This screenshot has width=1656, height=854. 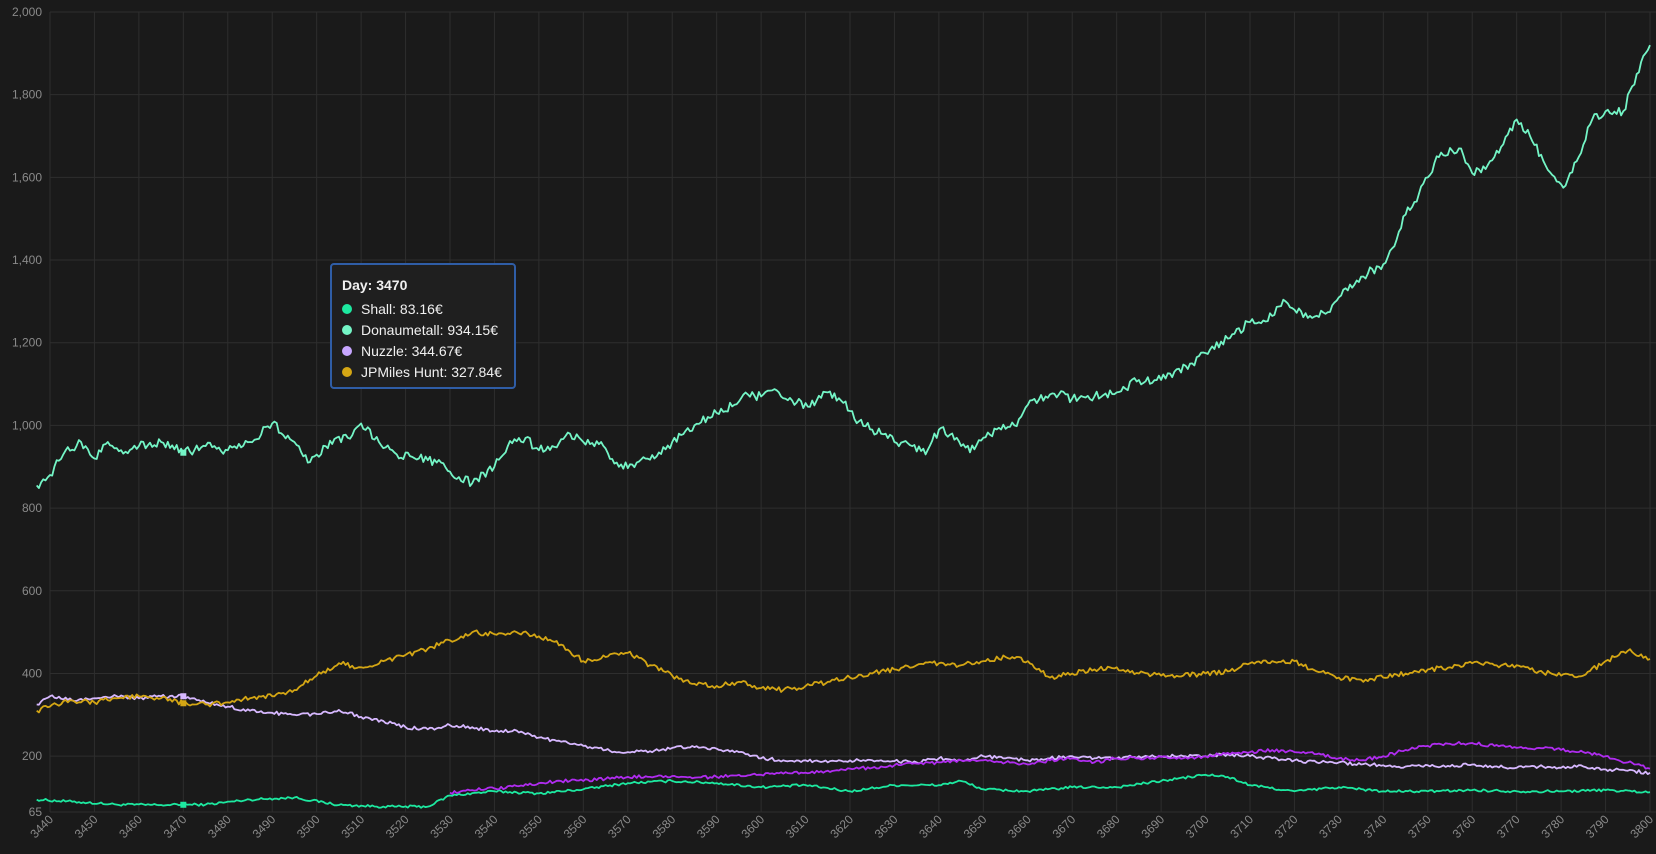 I want to click on x-tick-label: 3570, so click(x=619, y=826).